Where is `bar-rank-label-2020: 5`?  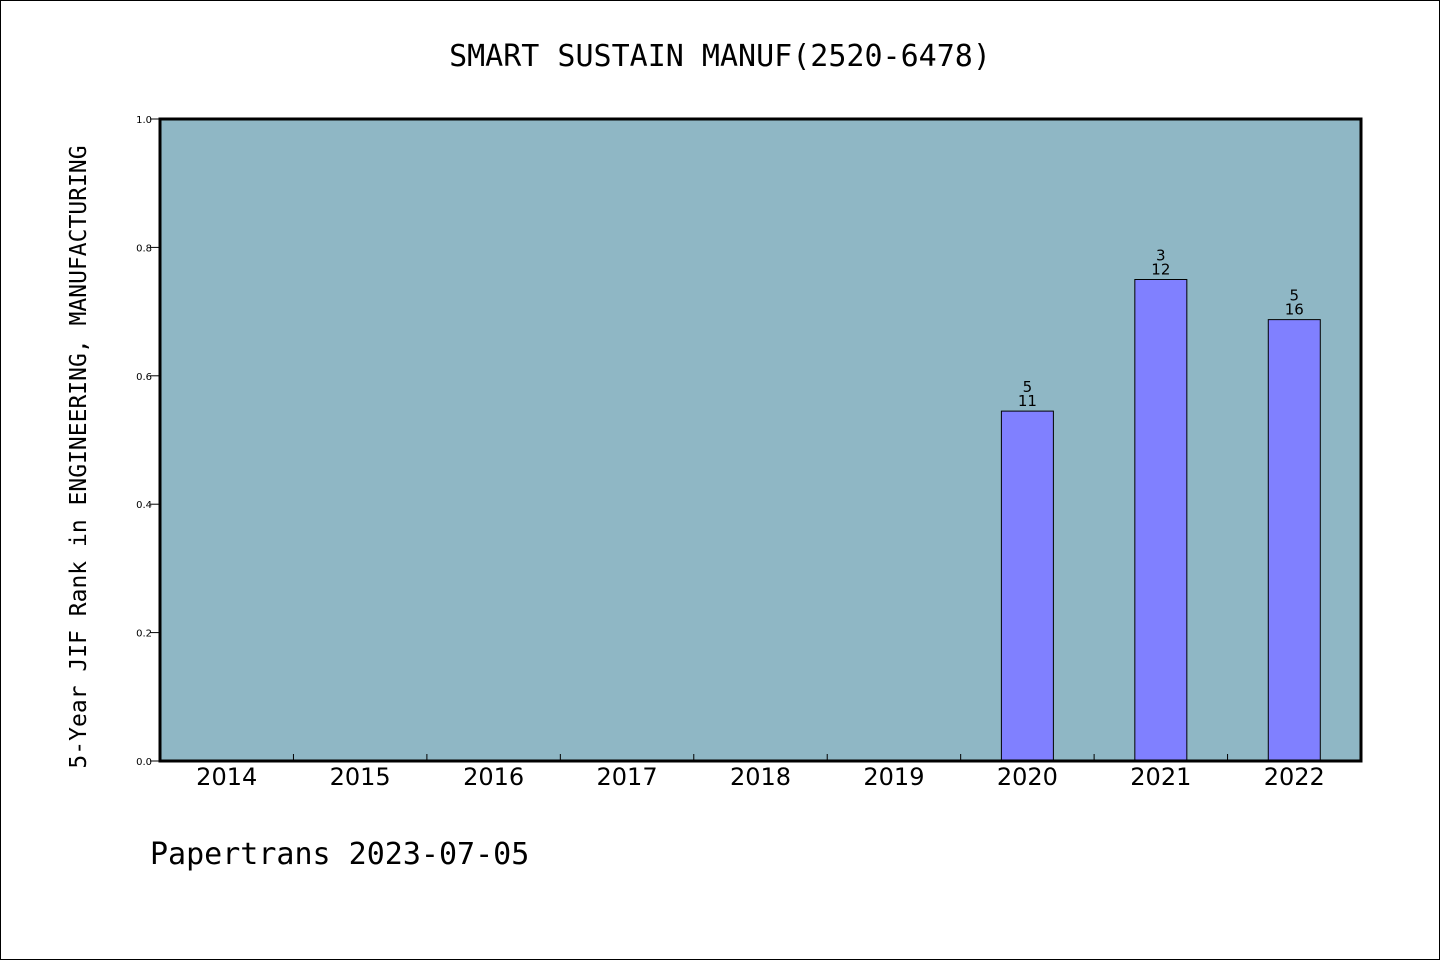
bar-rank-label-2020: 5 is located at coordinates (1028, 387).